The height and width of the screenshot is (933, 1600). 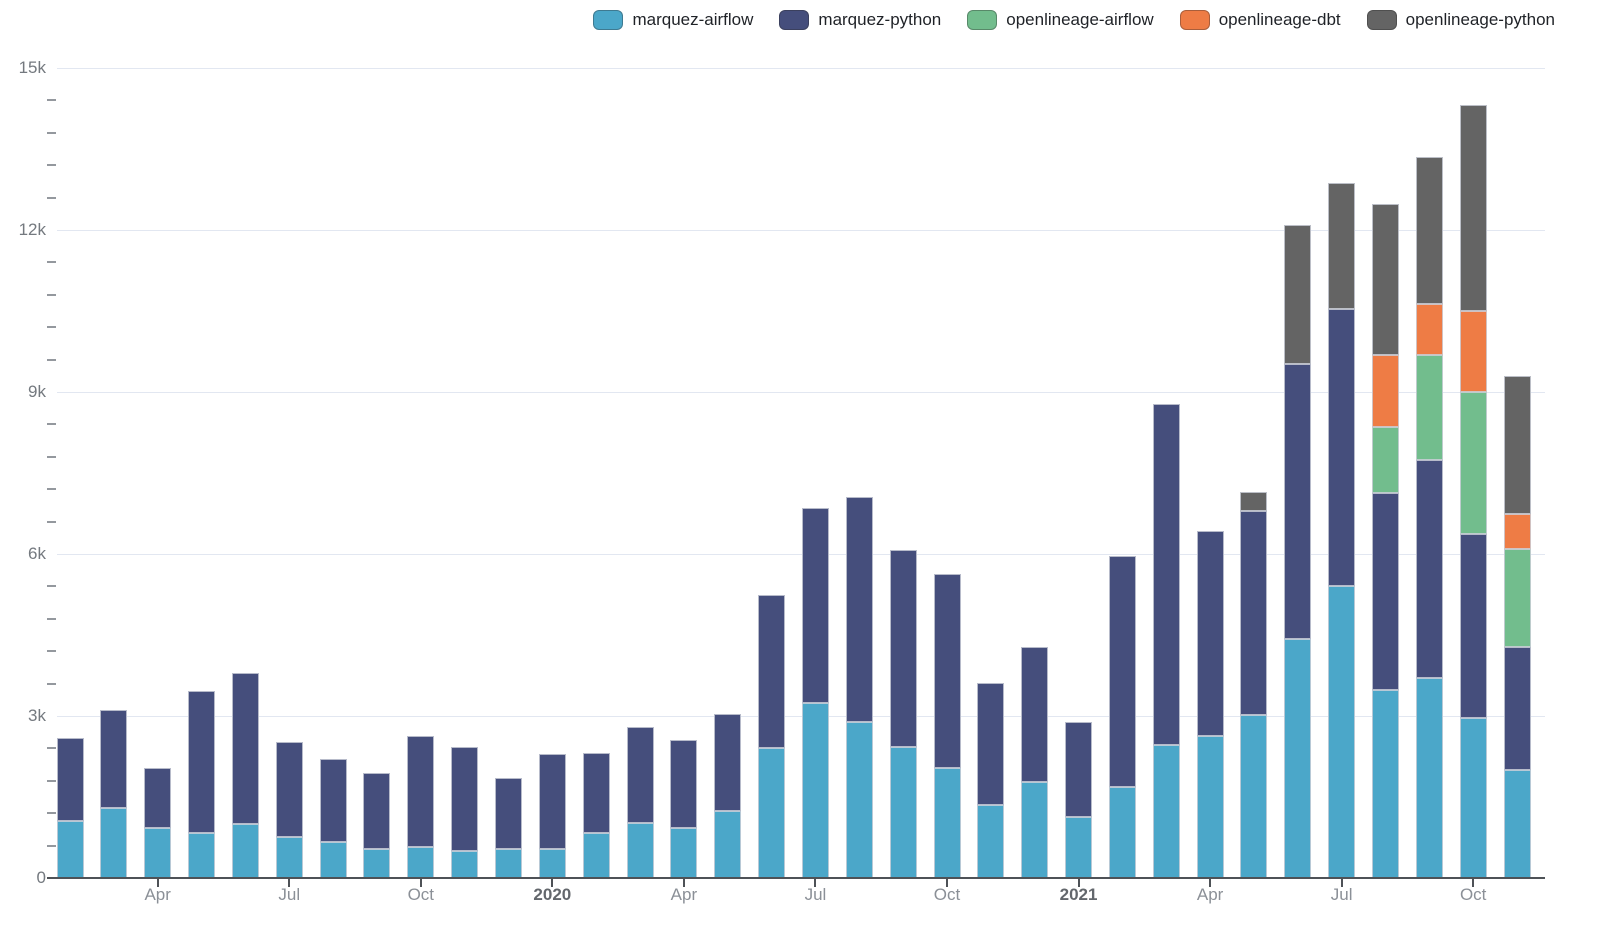 What do you see at coordinates (1060, 20) in the screenshot?
I see `legend-item-openlineage-airflow: openlineage-airflow` at bounding box center [1060, 20].